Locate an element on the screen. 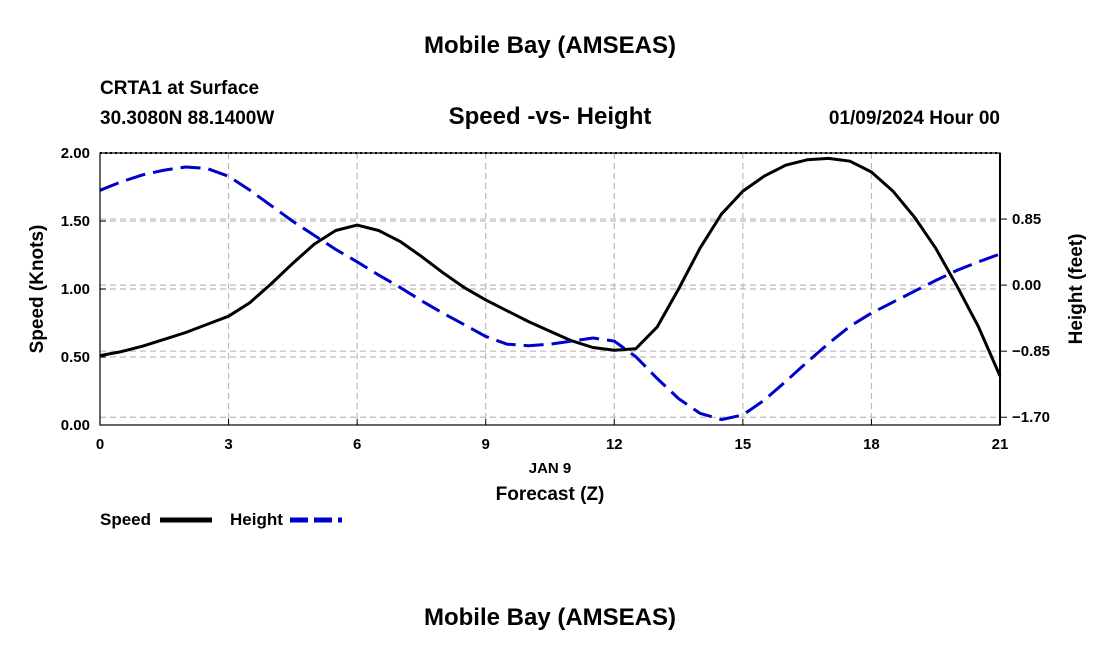 This screenshot has height=650, width=1100. y-tick-label: 1.50 is located at coordinates (75, 221).